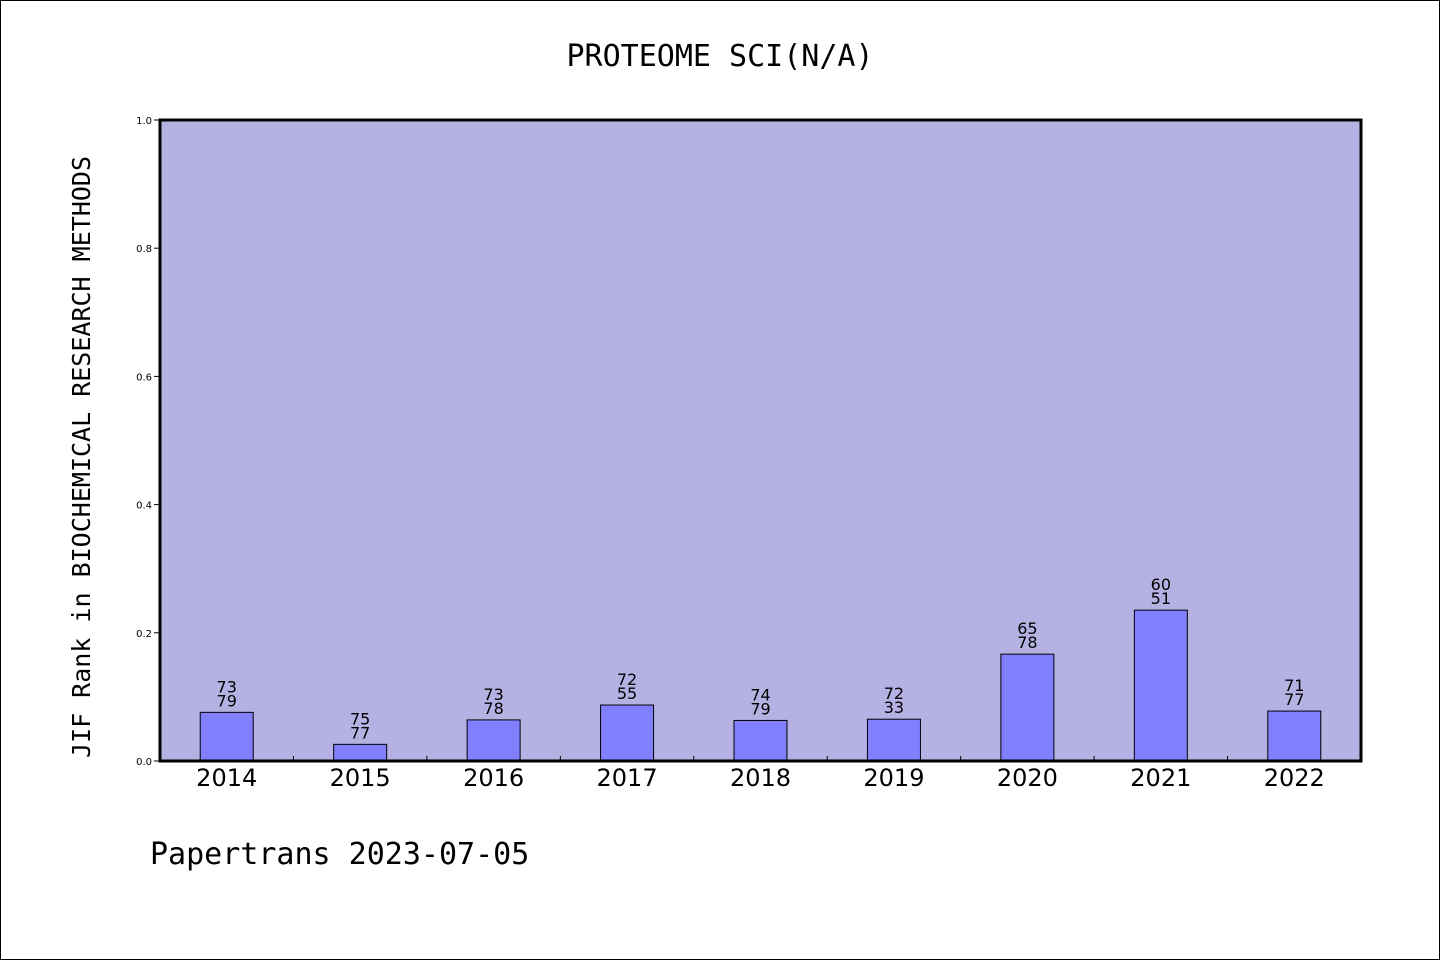 The image size is (1440, 960). I want to click on x-tick-label: 2016, so click(493, 778).